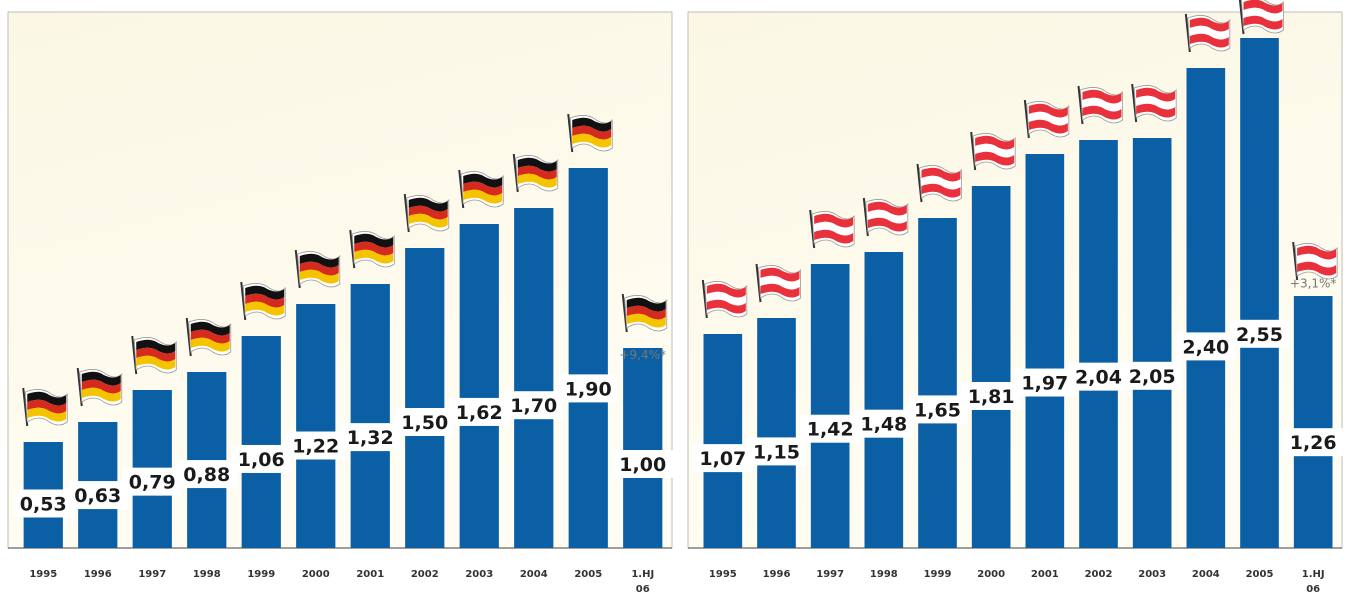 This screenshot has height=592, width=1348. I want to click on bar-1995, so click(723, 441).